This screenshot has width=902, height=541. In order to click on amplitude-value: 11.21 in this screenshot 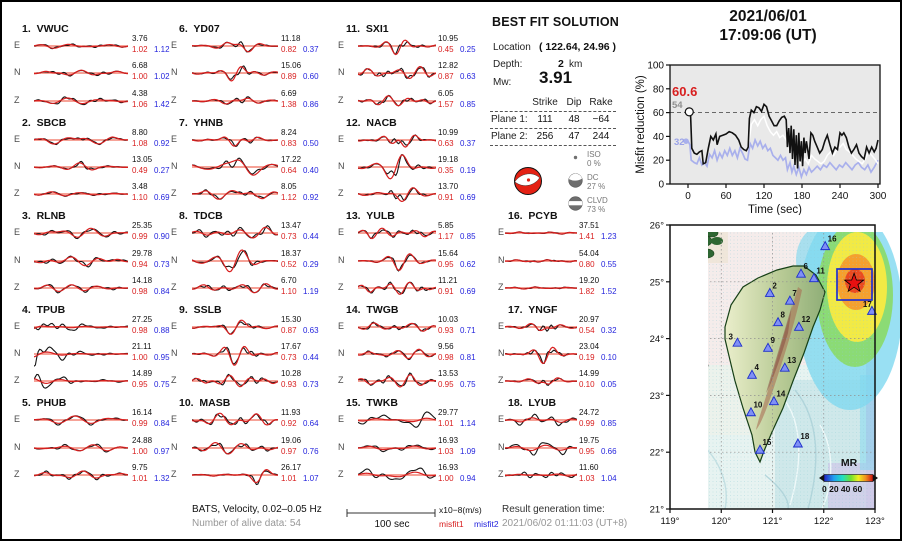, I will do `click(448, 280)`.